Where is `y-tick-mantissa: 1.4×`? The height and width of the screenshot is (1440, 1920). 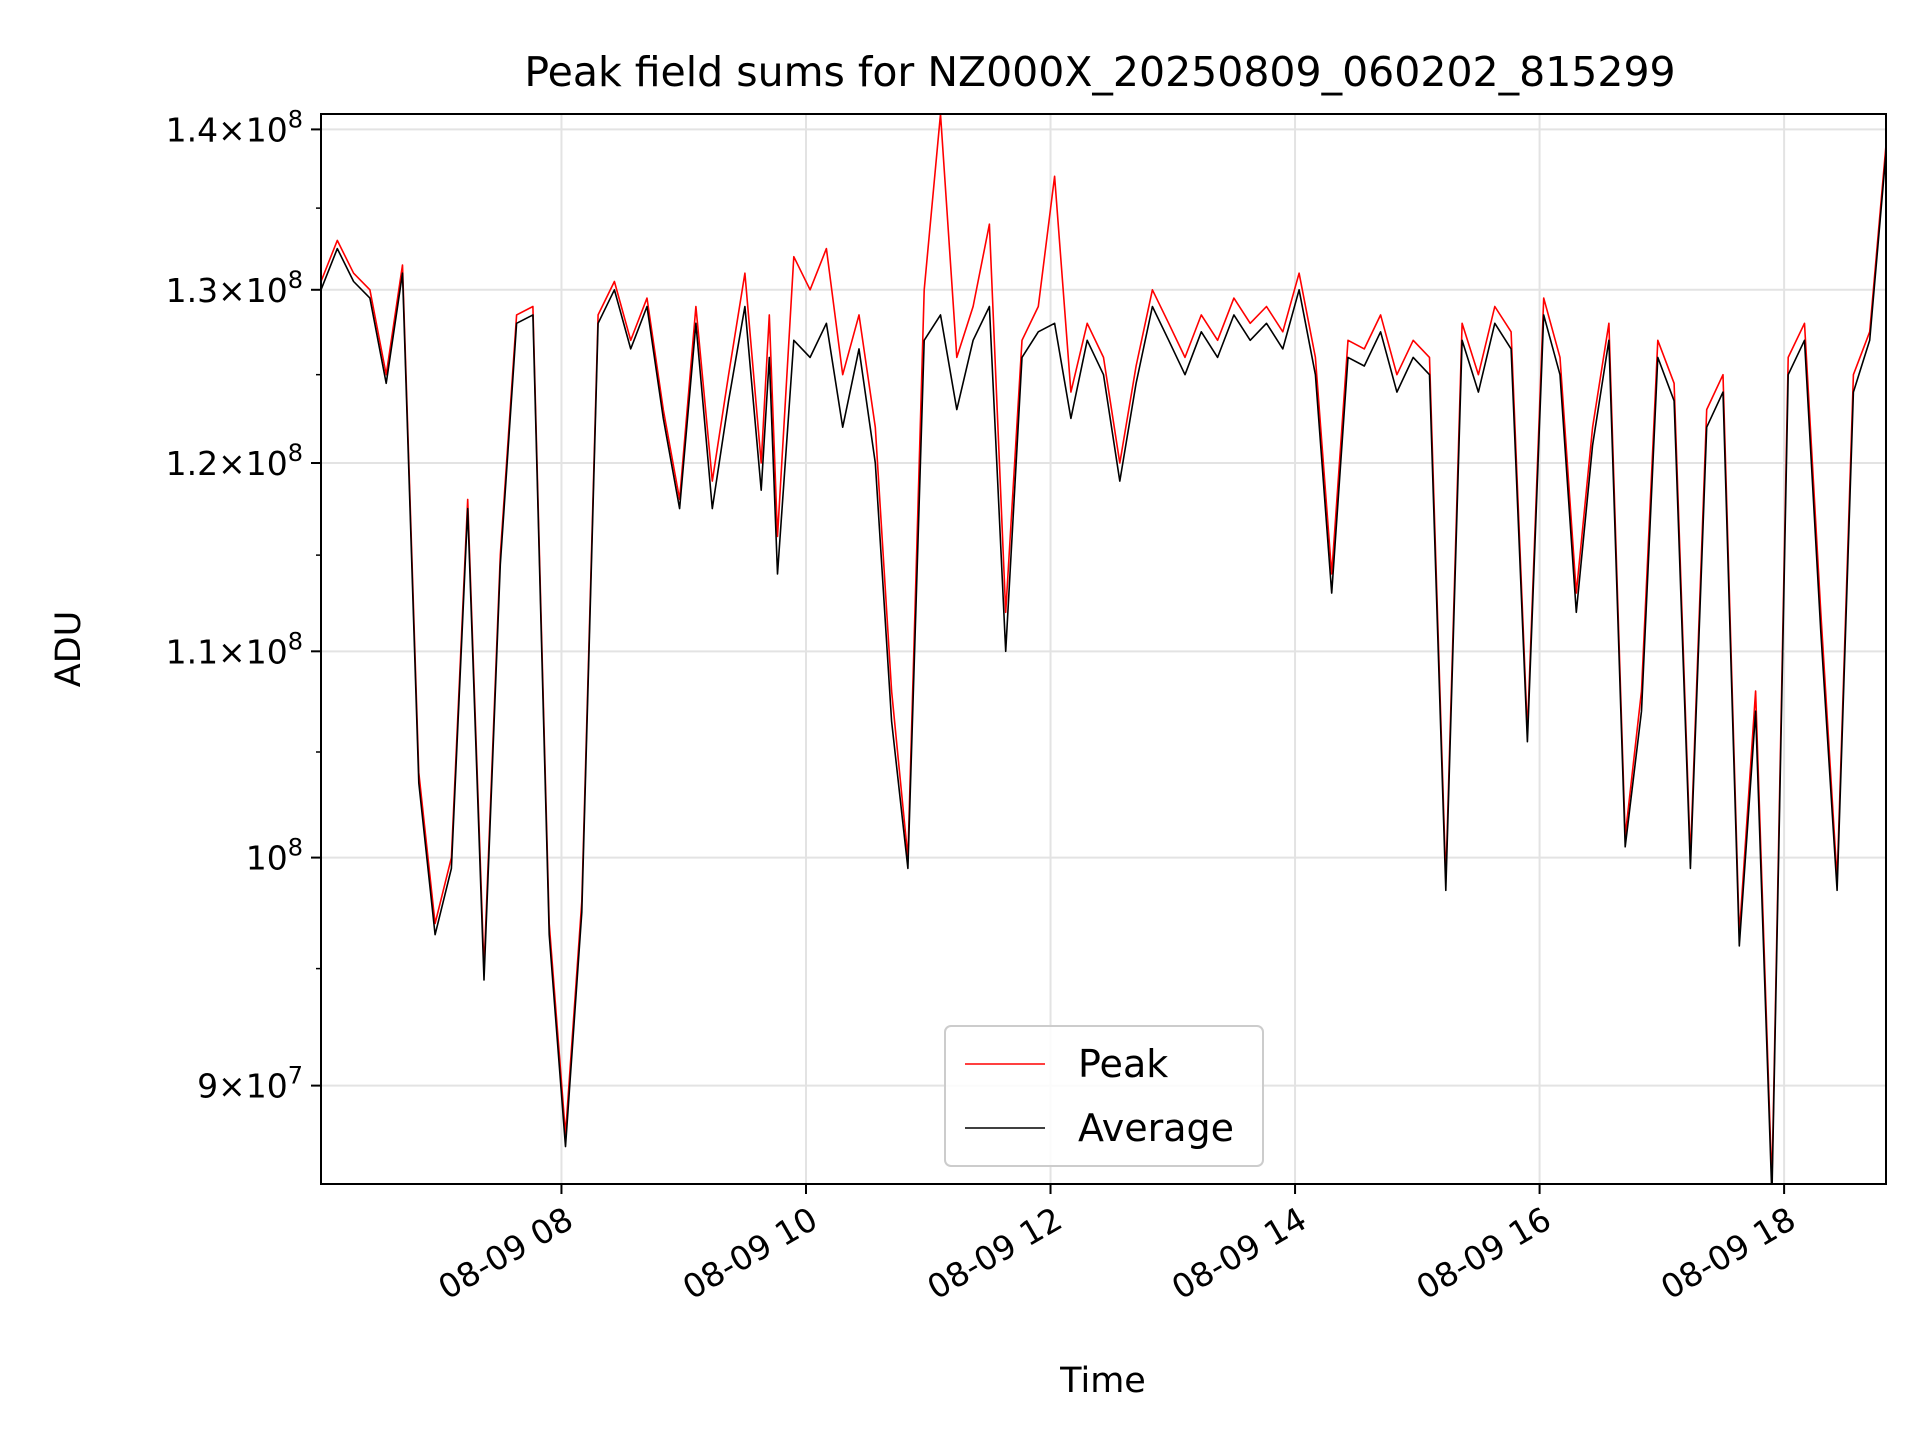 y-tick-mantissa: 1.4× is located at coordinates (206, 129).